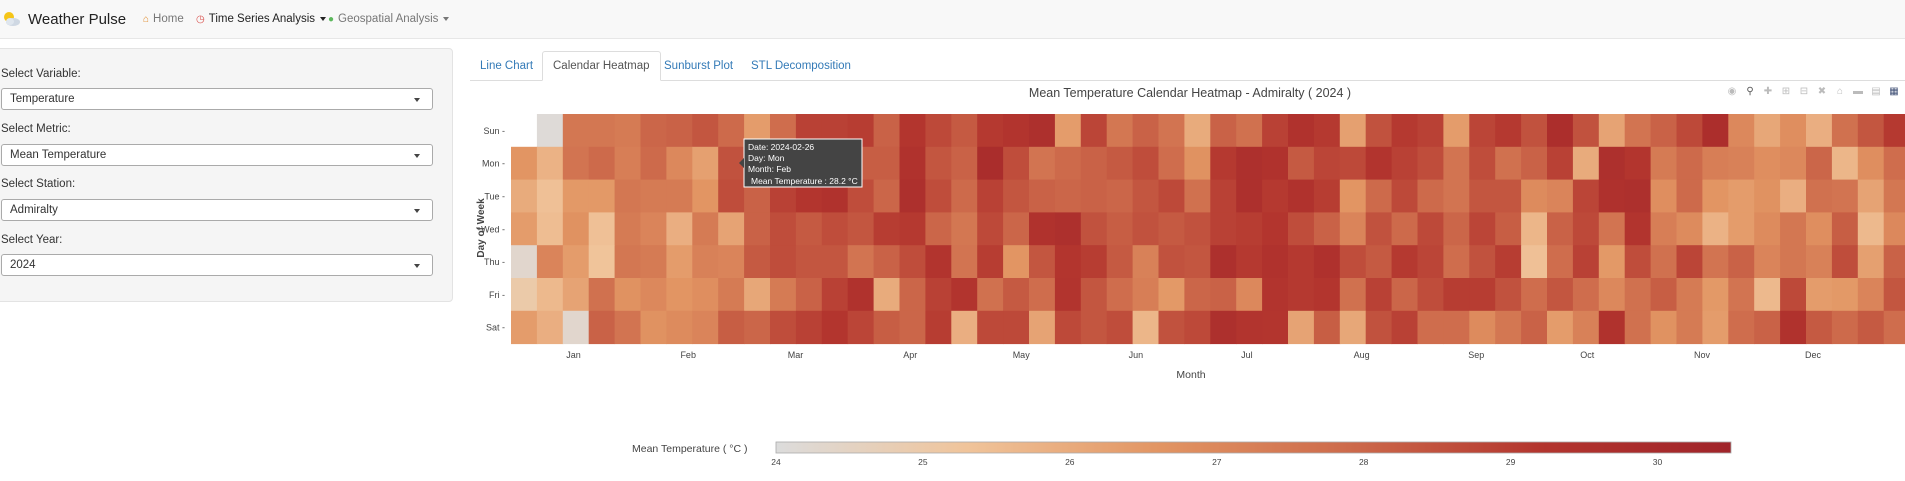 This screenshot has width=1905, height=481. I want to click on nav-time-series-analysis: ◷ Time Series Analysis, so click(261, 19).